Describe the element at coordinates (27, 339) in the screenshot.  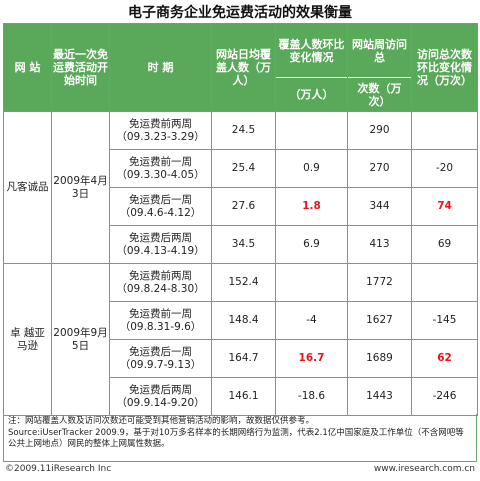
I see `site-cell: 卓 越亚马逊` at that location.